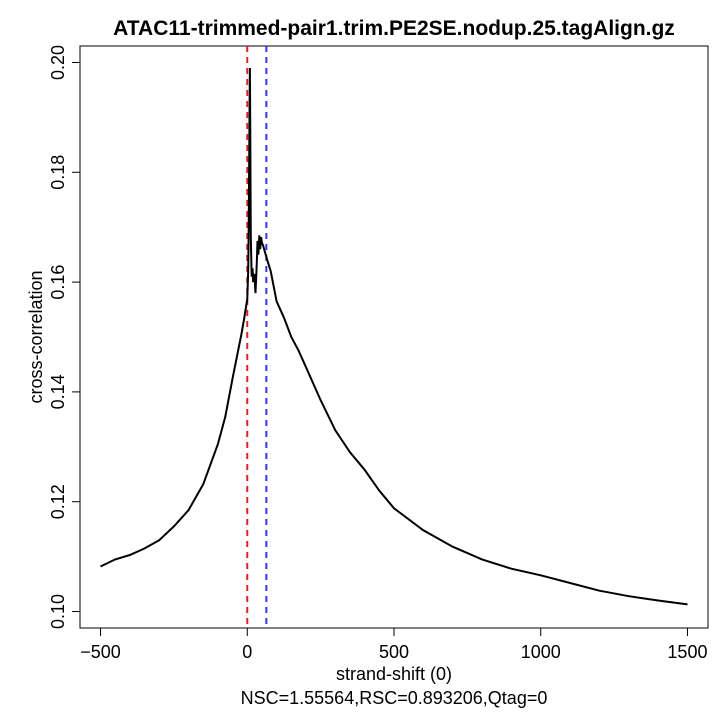 Image resolution: width=720 pixels, height=725 pixels. Describe the element at coordinates (58, 501) in the screenshot. I see `y-tick-label: 0.12` at that location.